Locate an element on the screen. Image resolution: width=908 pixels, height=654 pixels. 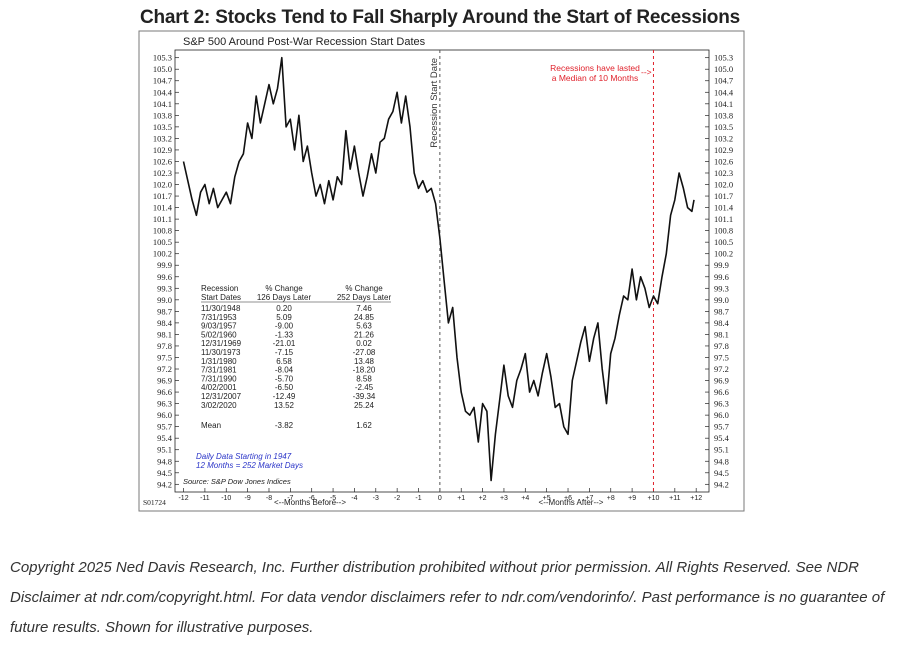
x-tick-label: -12 is located at coordinates (183, 498).